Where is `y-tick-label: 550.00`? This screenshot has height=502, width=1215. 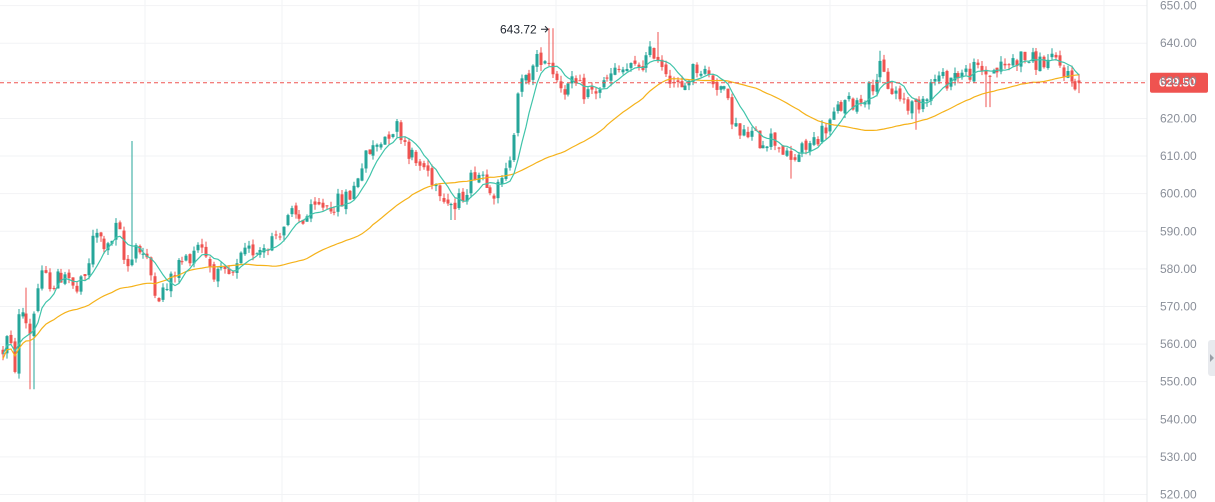 y-tick-label: 550.00 is located at coordinates (1178, 382).